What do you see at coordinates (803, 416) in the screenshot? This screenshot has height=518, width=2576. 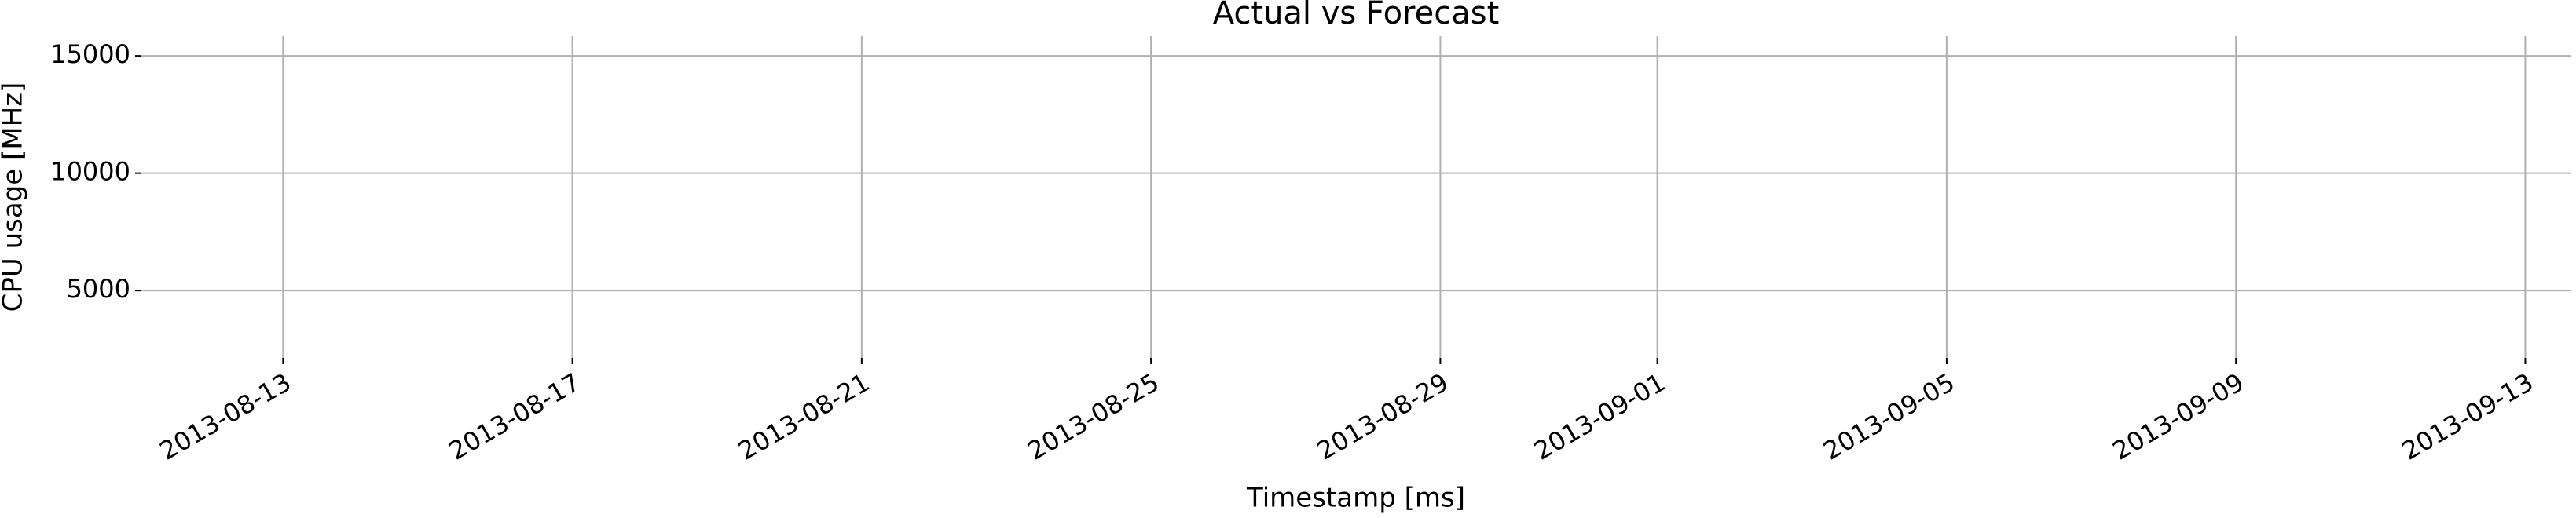 I see `x-tick-label: 2013-08-21` at bounding box center [803, 416].